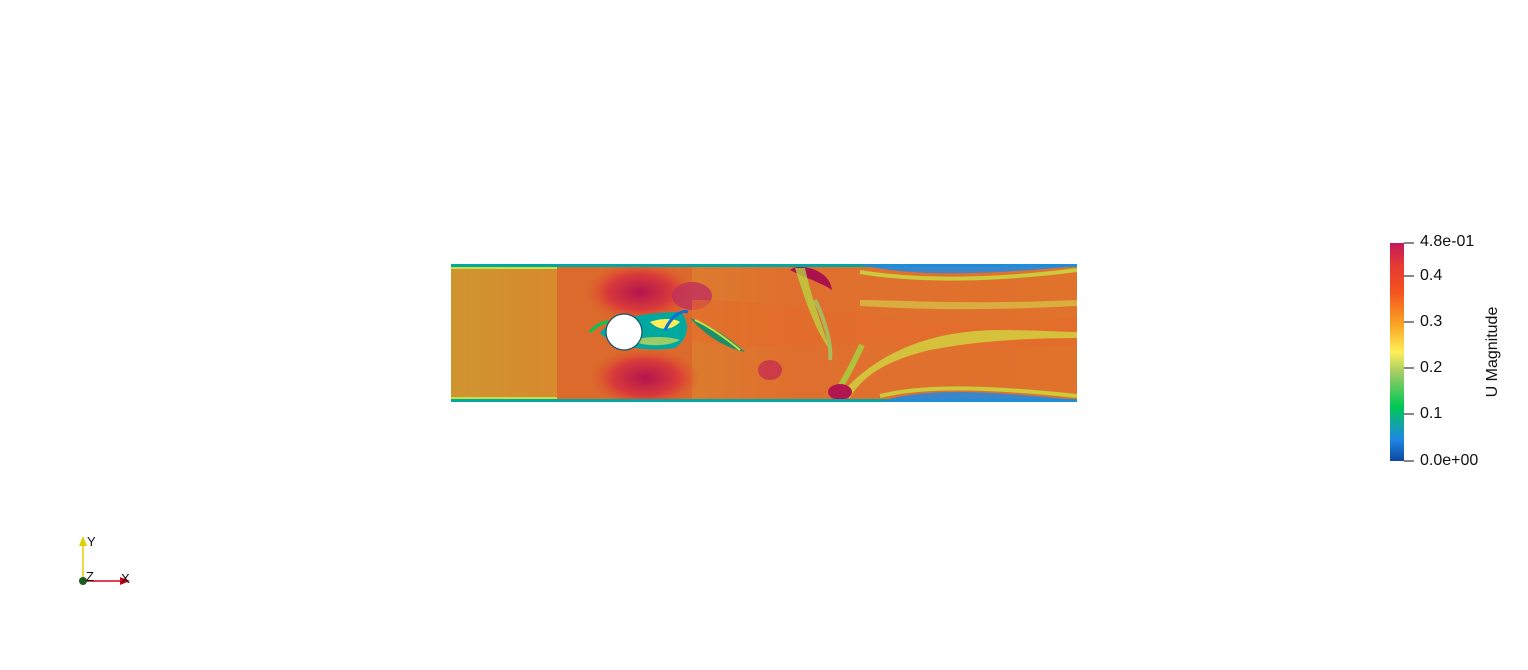 The image size is (1528, 670). Describe the element at coordinates (104, 560) in the screenshot. I see `orientation-axes: Y X Z` at that location.